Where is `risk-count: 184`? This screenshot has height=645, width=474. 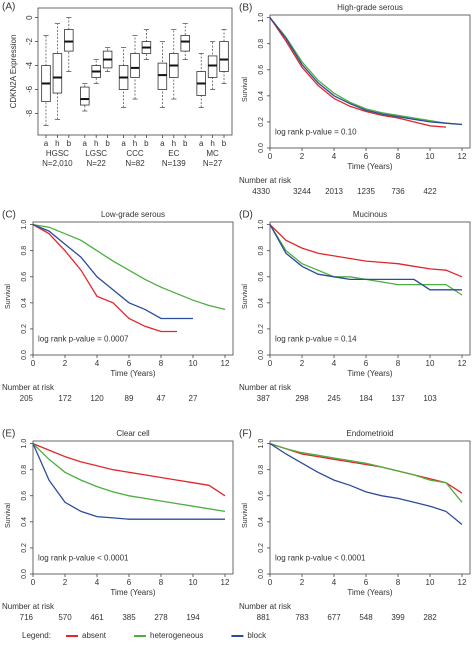 risk-count: 184 is located at coordinates (366, 398).